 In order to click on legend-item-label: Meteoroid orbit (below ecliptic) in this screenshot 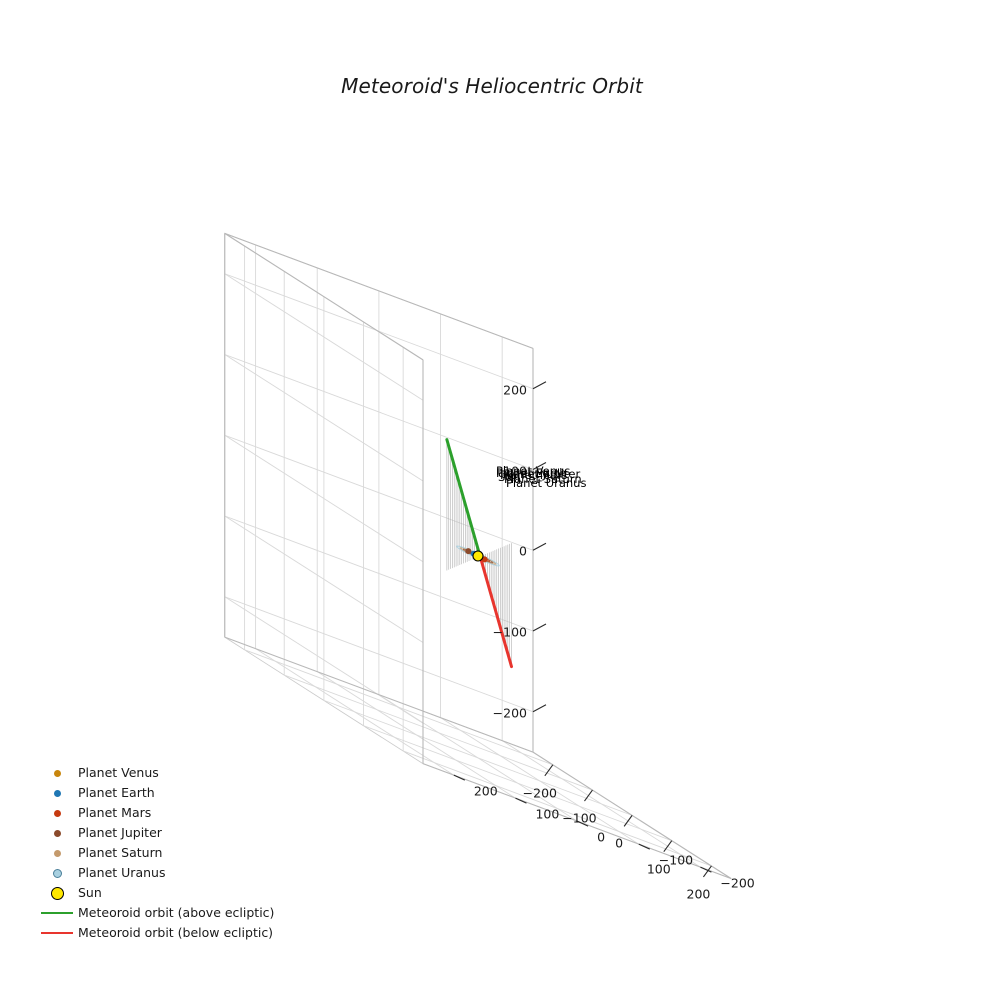, I will do `click(176, 932)`.